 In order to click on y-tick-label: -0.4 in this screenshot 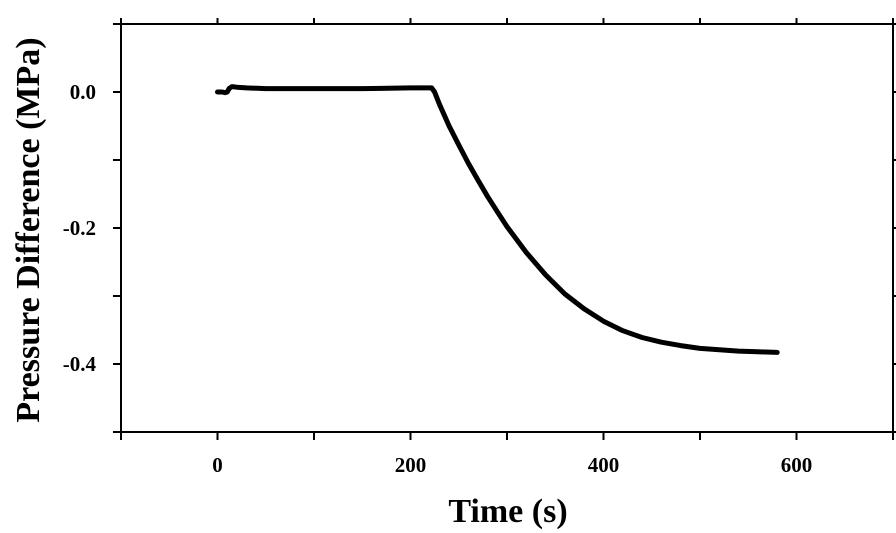, I will do `click(80, 364)`.